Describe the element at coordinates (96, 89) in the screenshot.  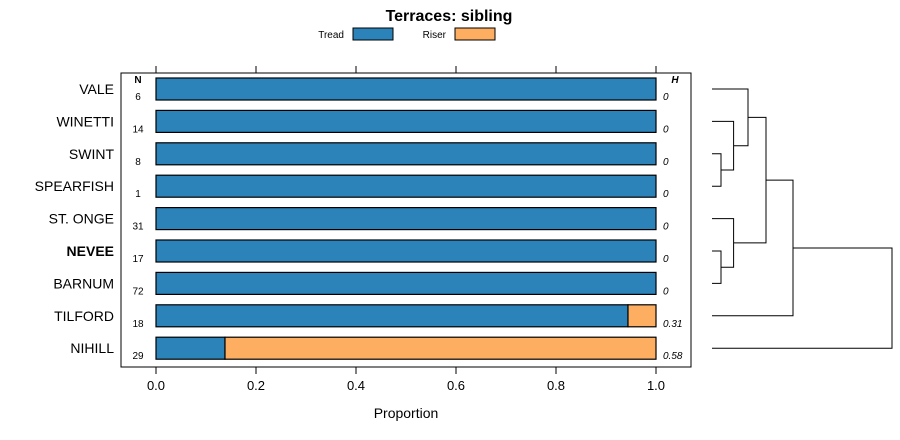
I see `category-label: VALE` at that location.